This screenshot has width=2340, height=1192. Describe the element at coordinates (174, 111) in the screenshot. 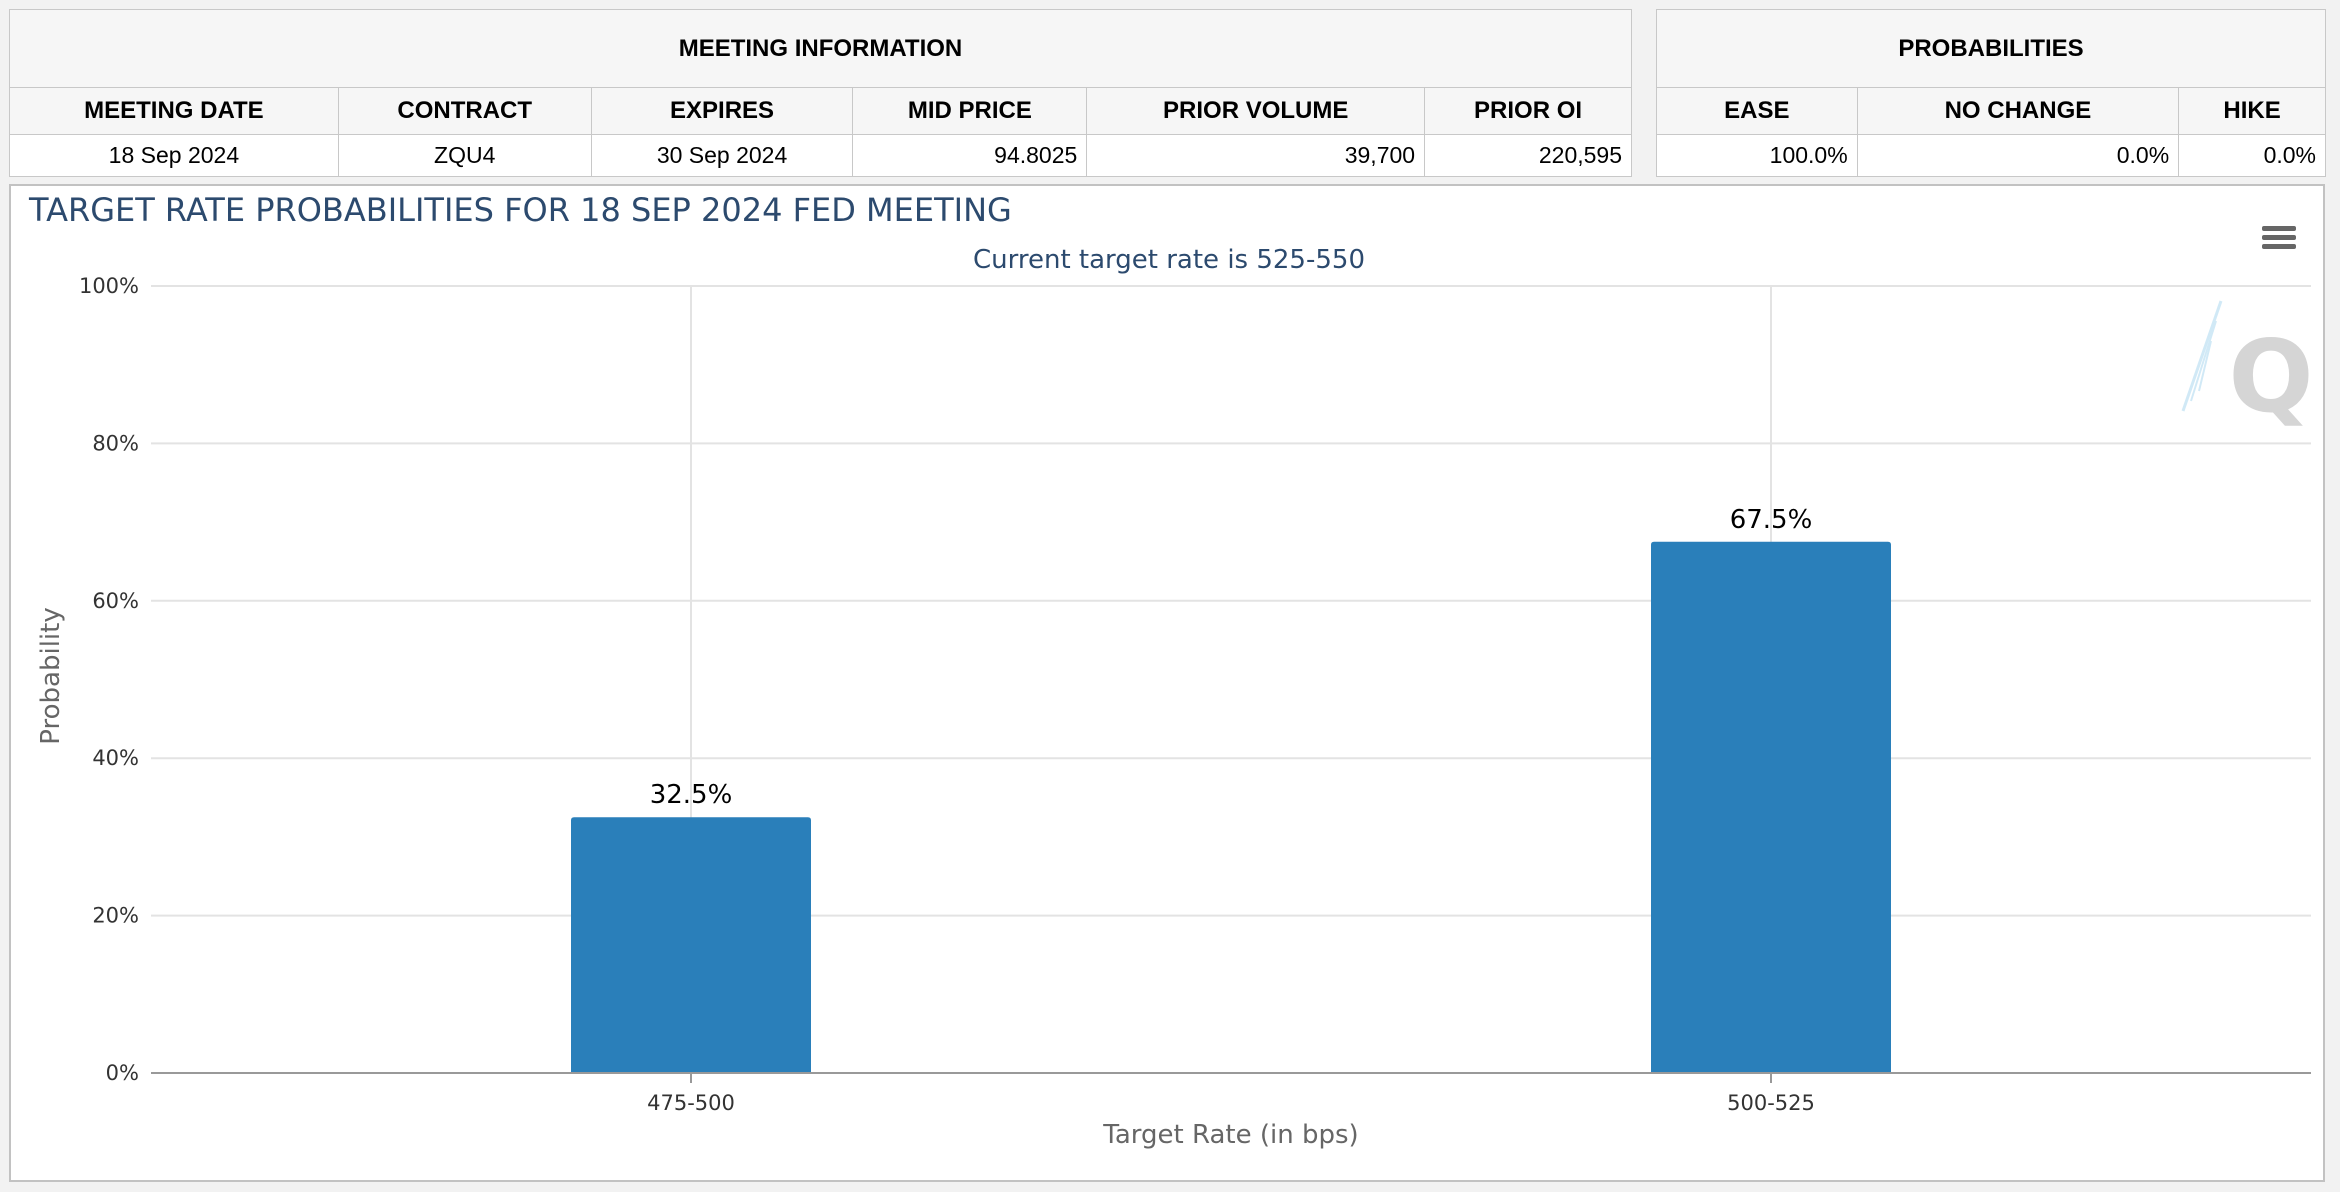

I see `header-meeting-date: MEETING DATE` at that location.